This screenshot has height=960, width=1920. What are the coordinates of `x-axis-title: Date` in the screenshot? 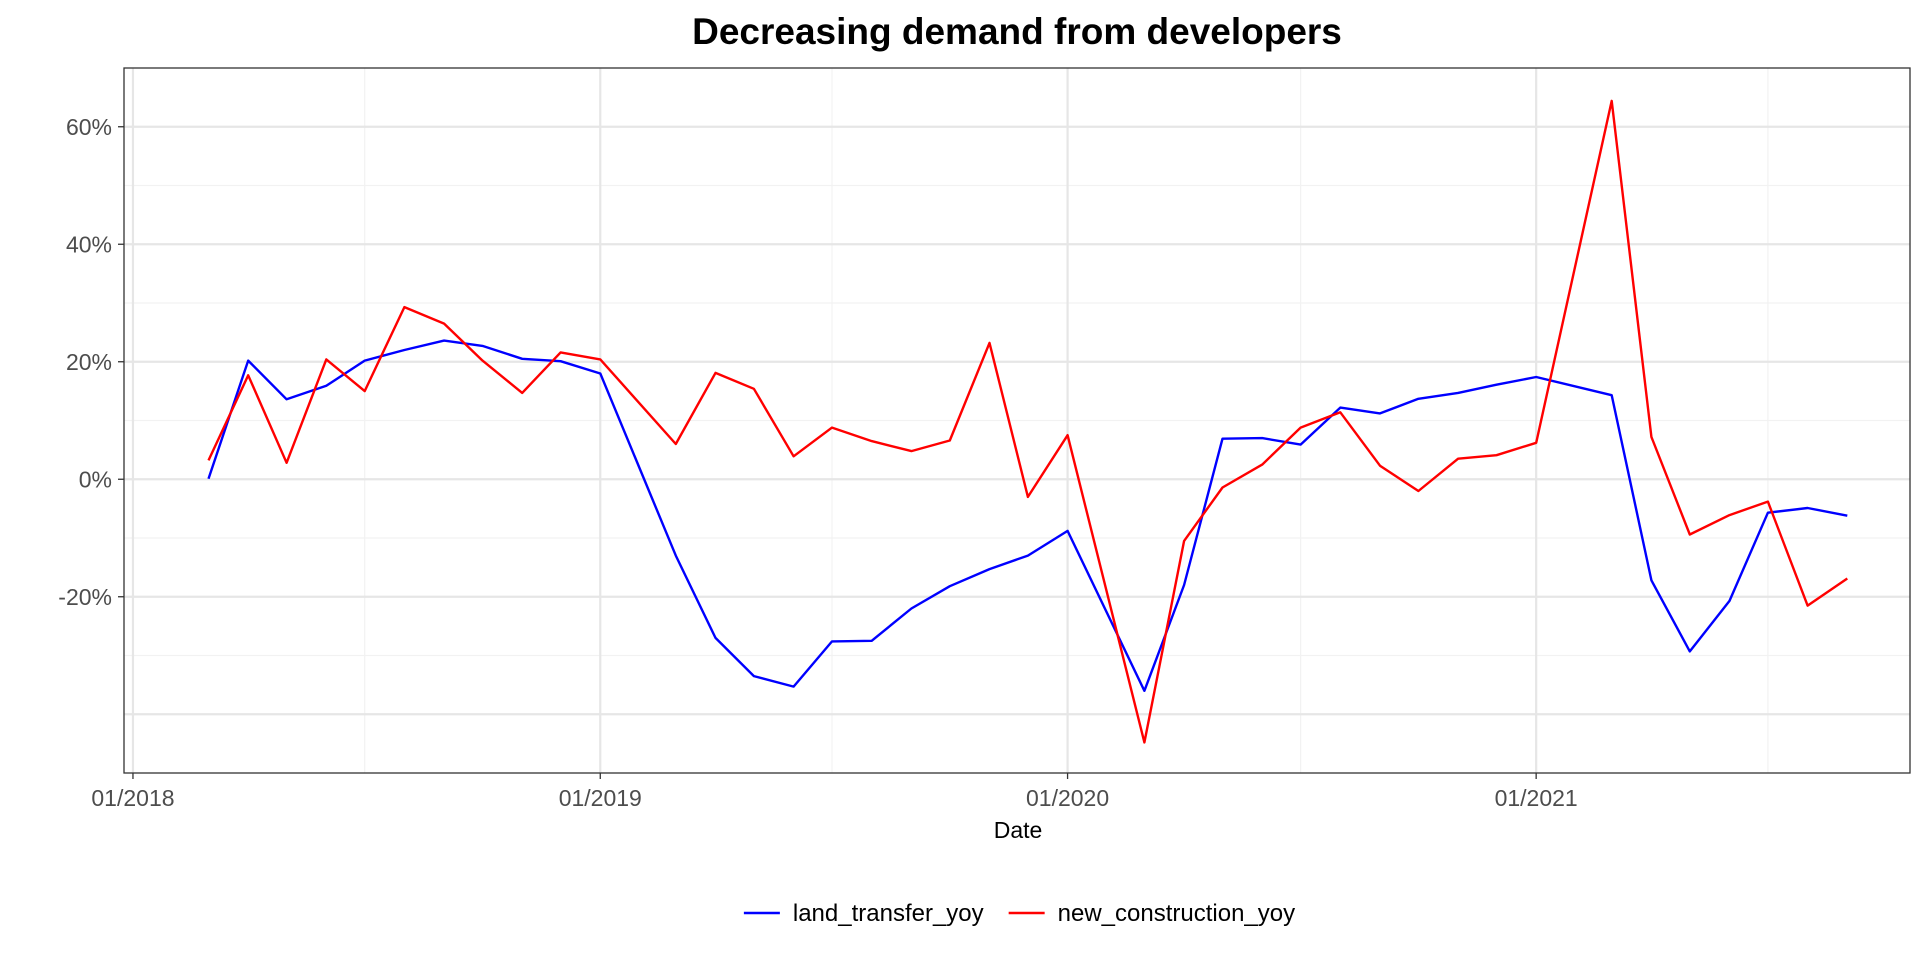 It's located at (1018, 830).